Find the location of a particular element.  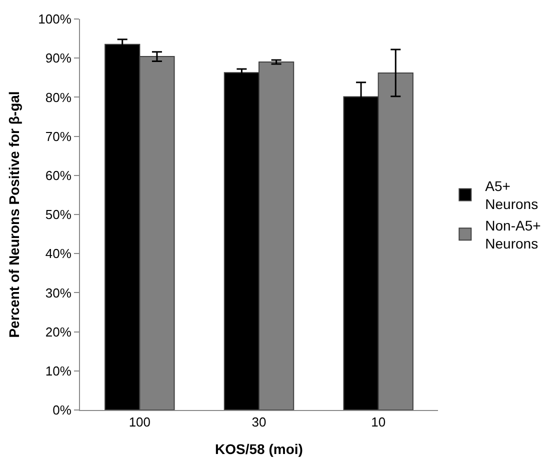

x-tick-label: 10 is located at coordinates (378, 422).